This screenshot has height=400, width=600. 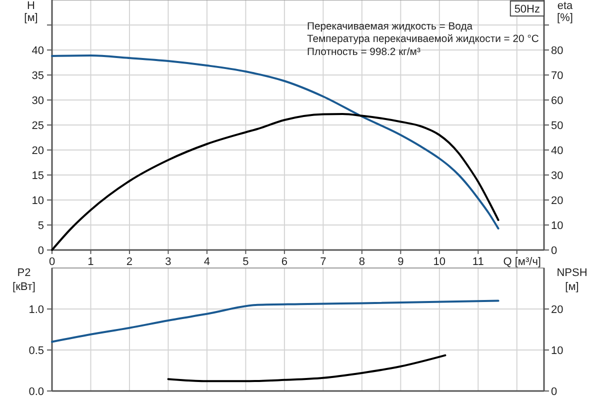 What do you see at coordinates (565, 12) in the screenshot?
I see `y2-axis-title: eta [%]` at bounding box center [565, 12].